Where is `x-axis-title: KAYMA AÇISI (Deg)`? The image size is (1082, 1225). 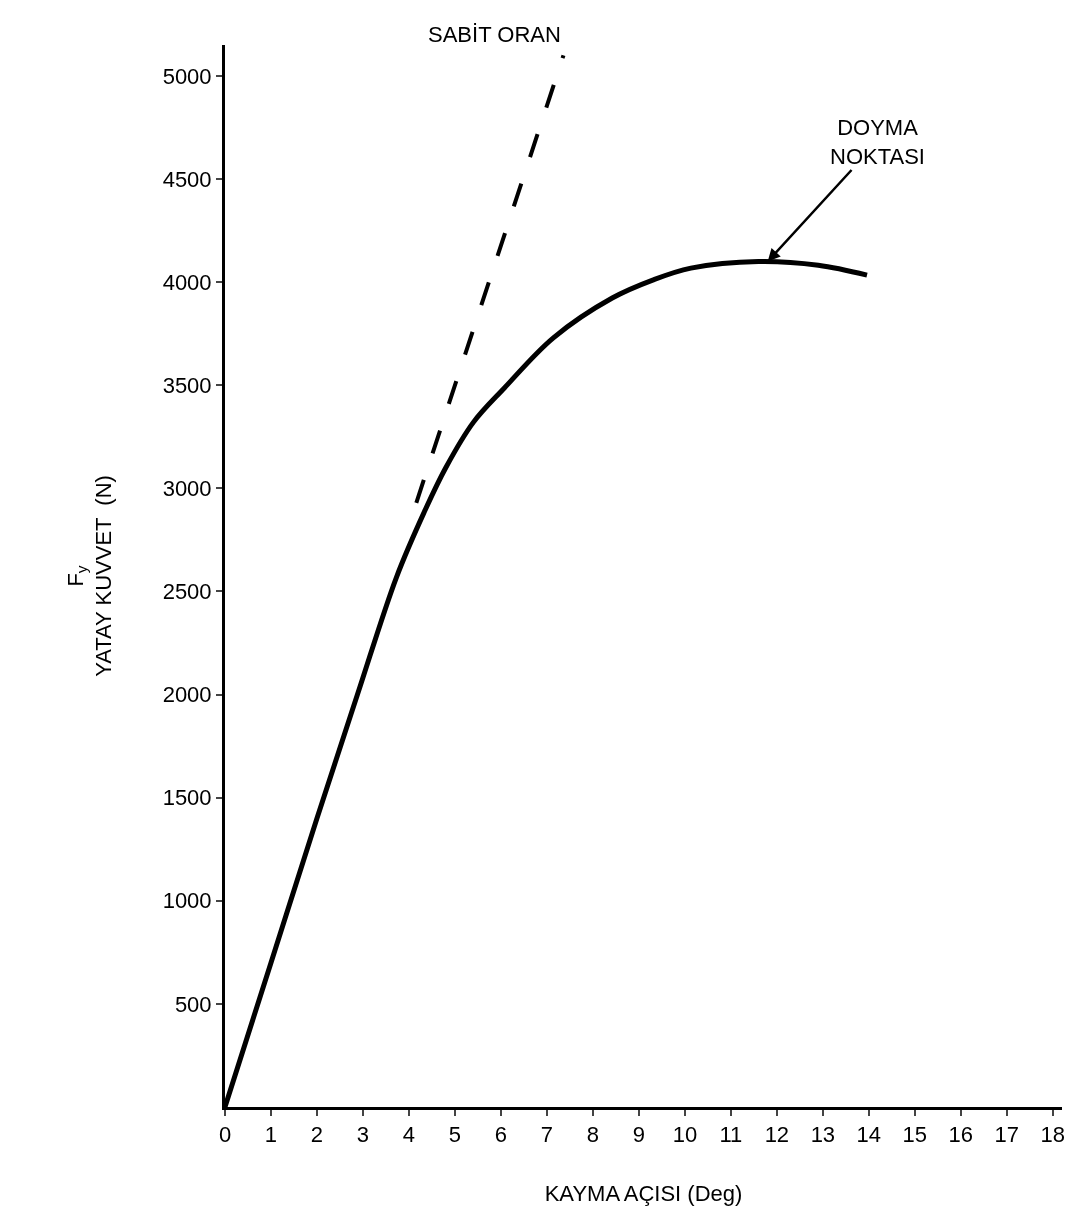
x-axis-title: KAYMA AÇISI (Deg) is located at coordinates (643, 1194).